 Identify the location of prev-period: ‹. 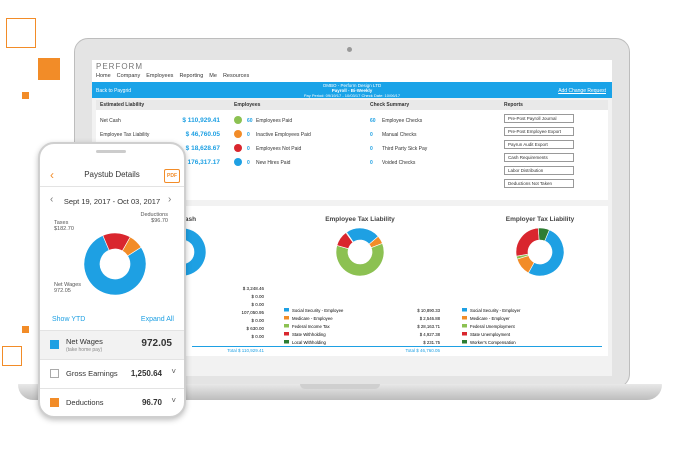
(52, 199).